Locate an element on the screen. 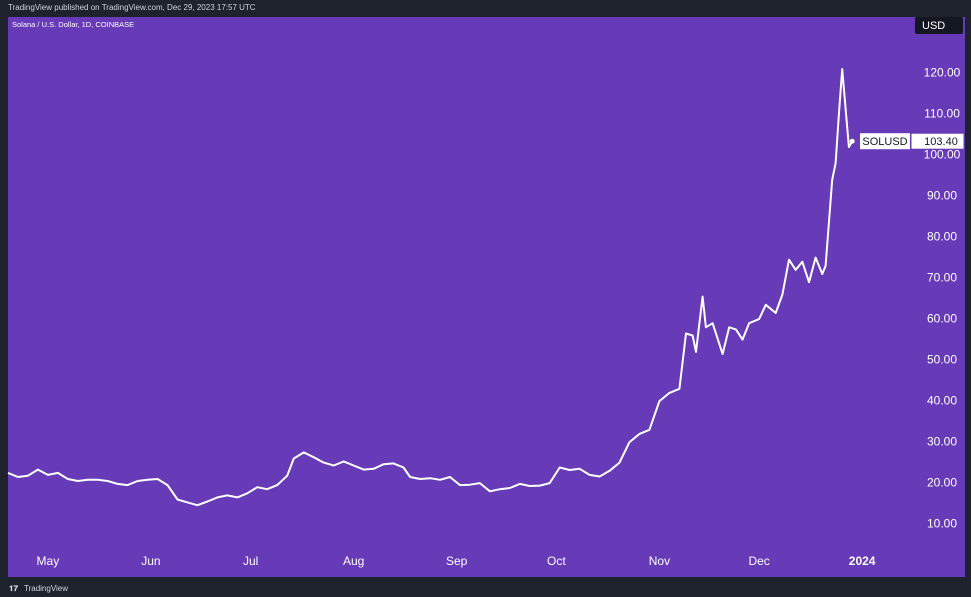 This screenshot has height=597, width=971. currency: USD is located at coordinates (933, 26).